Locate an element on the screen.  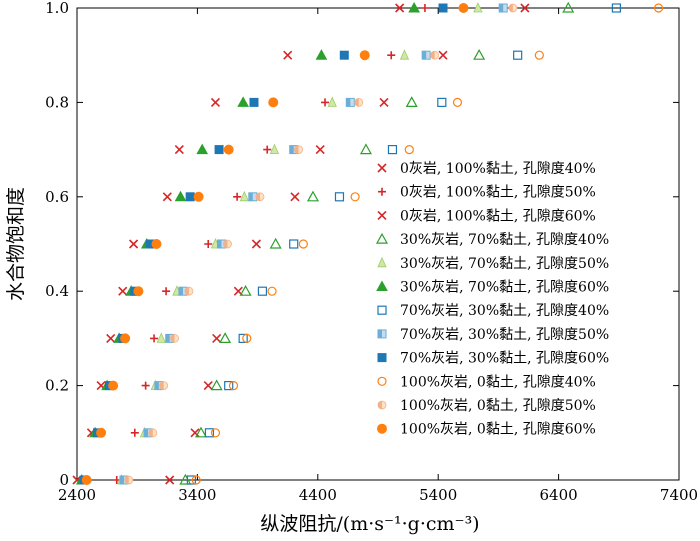
legend-label: 30%灰岩, 70%黏土, 孔隙度40% is located at coordinates (504, 240).